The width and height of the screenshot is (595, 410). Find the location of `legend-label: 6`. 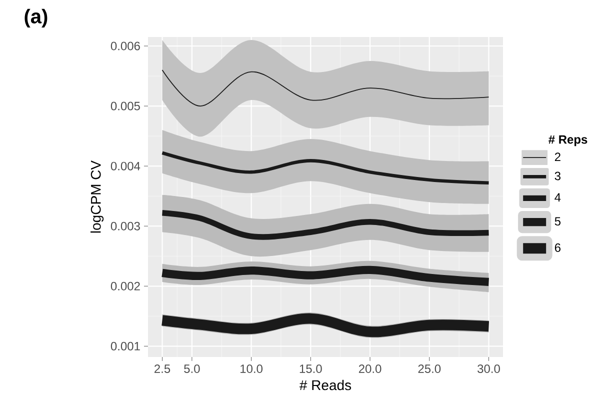

legend-label: 6 is located at coordinates (557, 247).